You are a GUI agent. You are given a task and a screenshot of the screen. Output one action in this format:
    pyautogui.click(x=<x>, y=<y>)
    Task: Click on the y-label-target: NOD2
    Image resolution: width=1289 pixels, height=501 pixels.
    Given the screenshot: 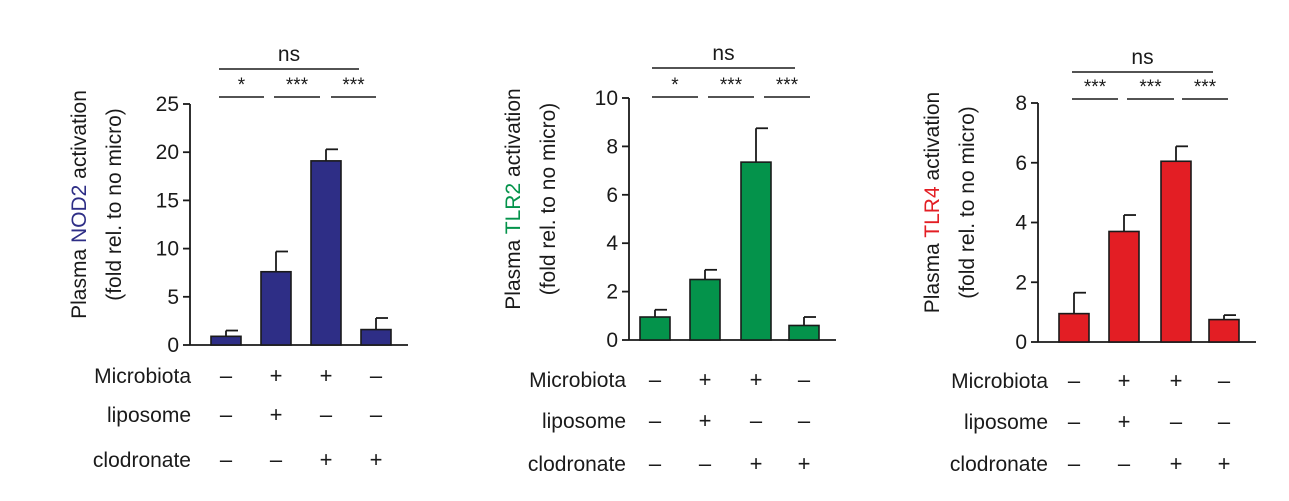 What is the action you would take?
    pyautogui.click(x=79, y=214)
    